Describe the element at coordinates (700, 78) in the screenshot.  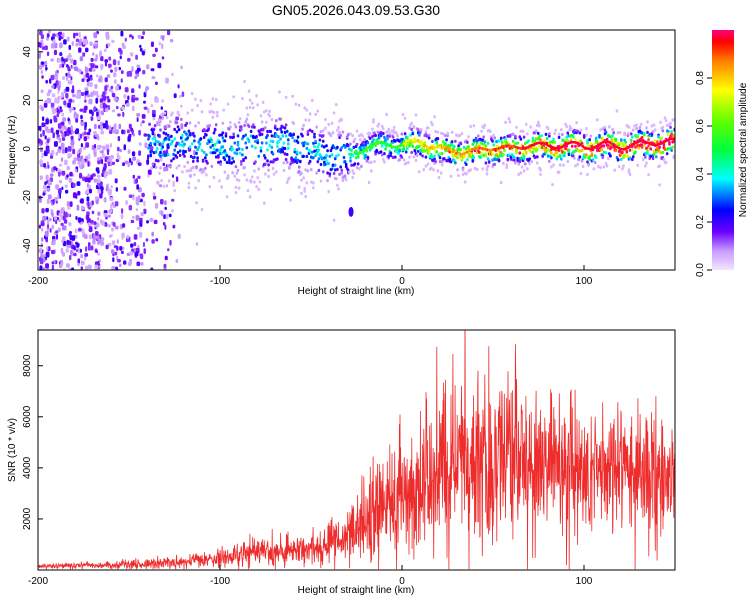
I see `colorbar-tick-label: 0.8` at that location.